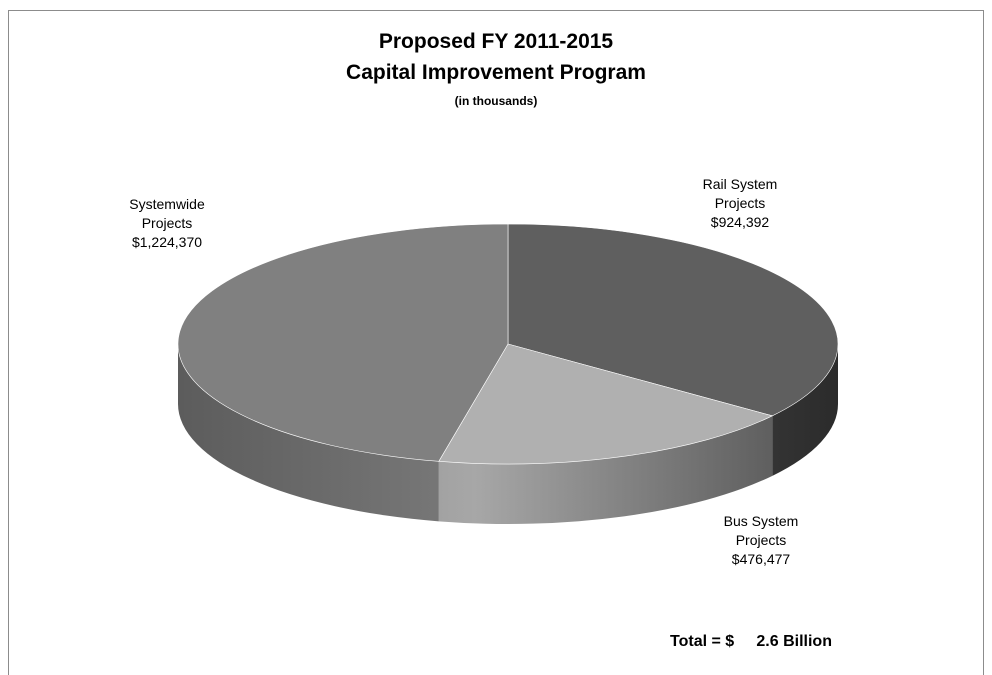  Describe the element at coordinates (761, 559) in the screenshot. I see `slice-label-bus-value: $476,477` at that location.